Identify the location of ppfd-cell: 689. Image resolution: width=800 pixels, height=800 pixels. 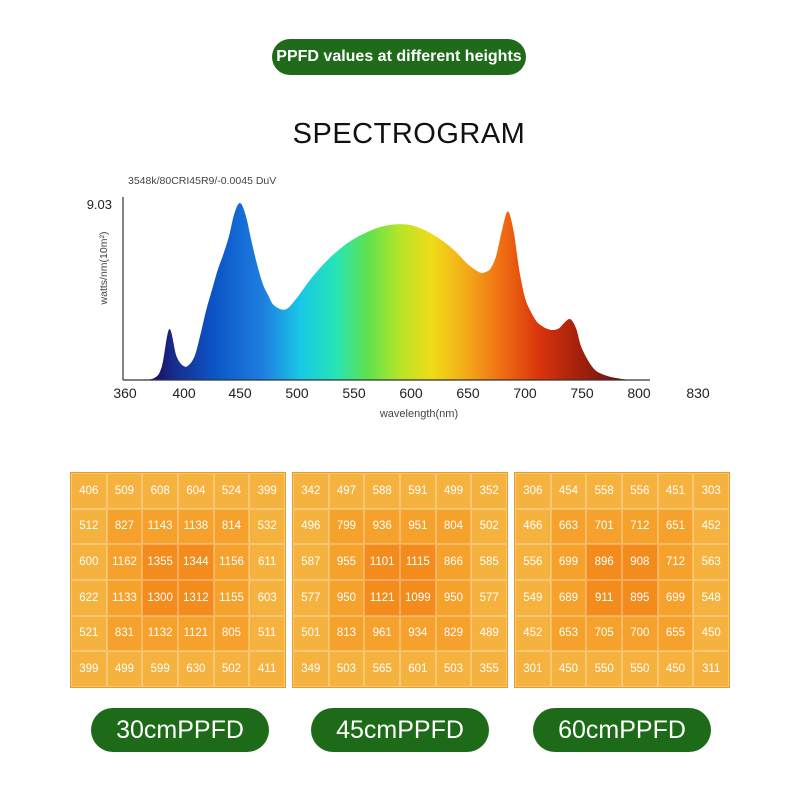
(568, 598).